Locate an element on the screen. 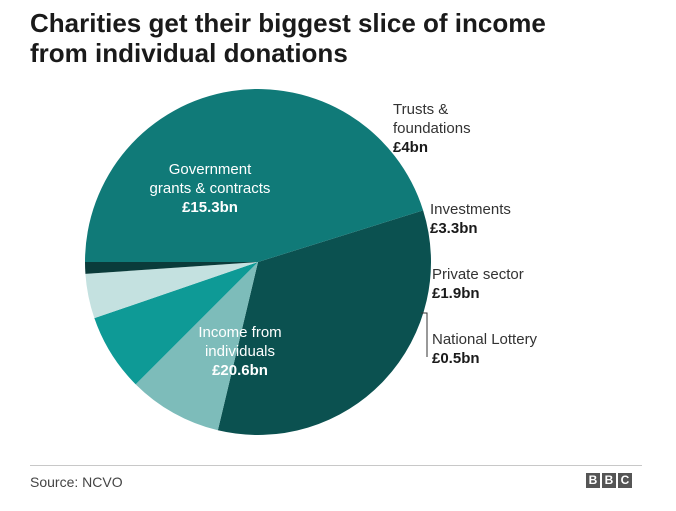 The width and height of the screenshot is (676, 511). slice-value-national-lottery: £0.5bn is located at coordinates (456, 358).